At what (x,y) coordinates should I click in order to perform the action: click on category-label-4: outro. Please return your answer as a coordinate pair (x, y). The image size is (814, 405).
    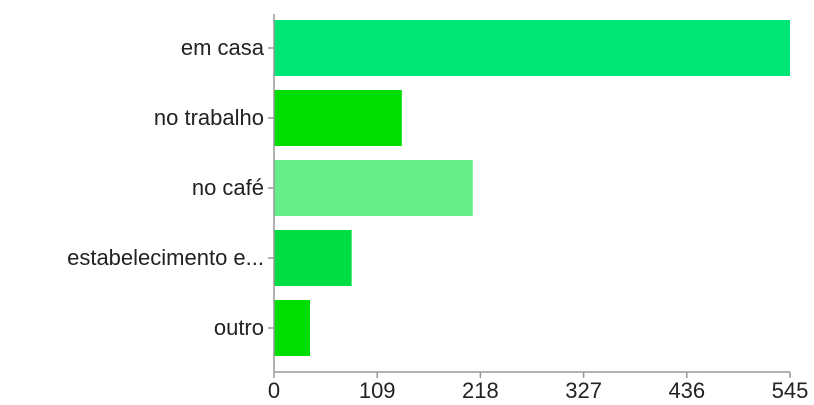
    Looking at the image, I should click on (239, 327).